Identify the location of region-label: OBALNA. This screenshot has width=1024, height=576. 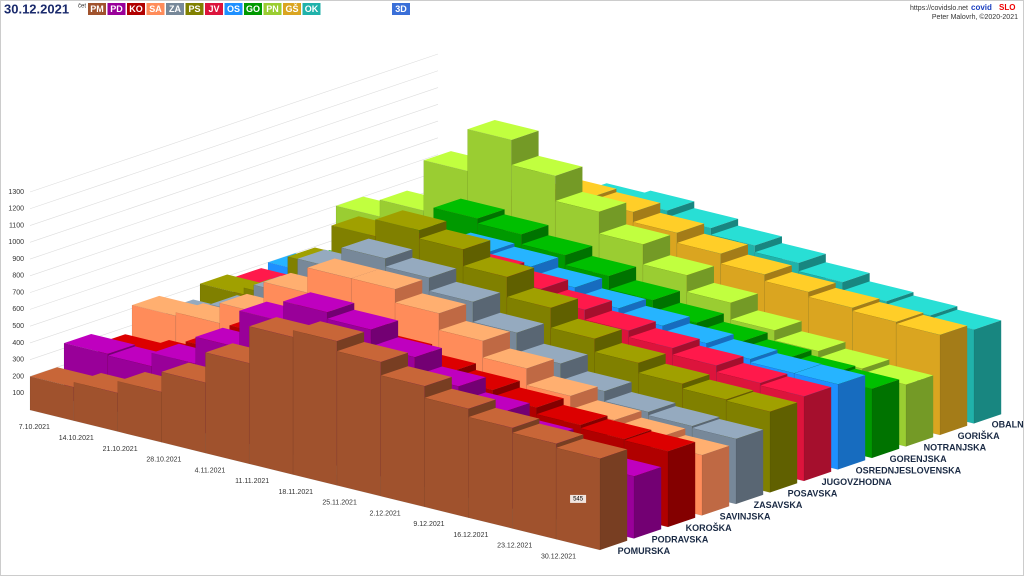
(1008, 424).